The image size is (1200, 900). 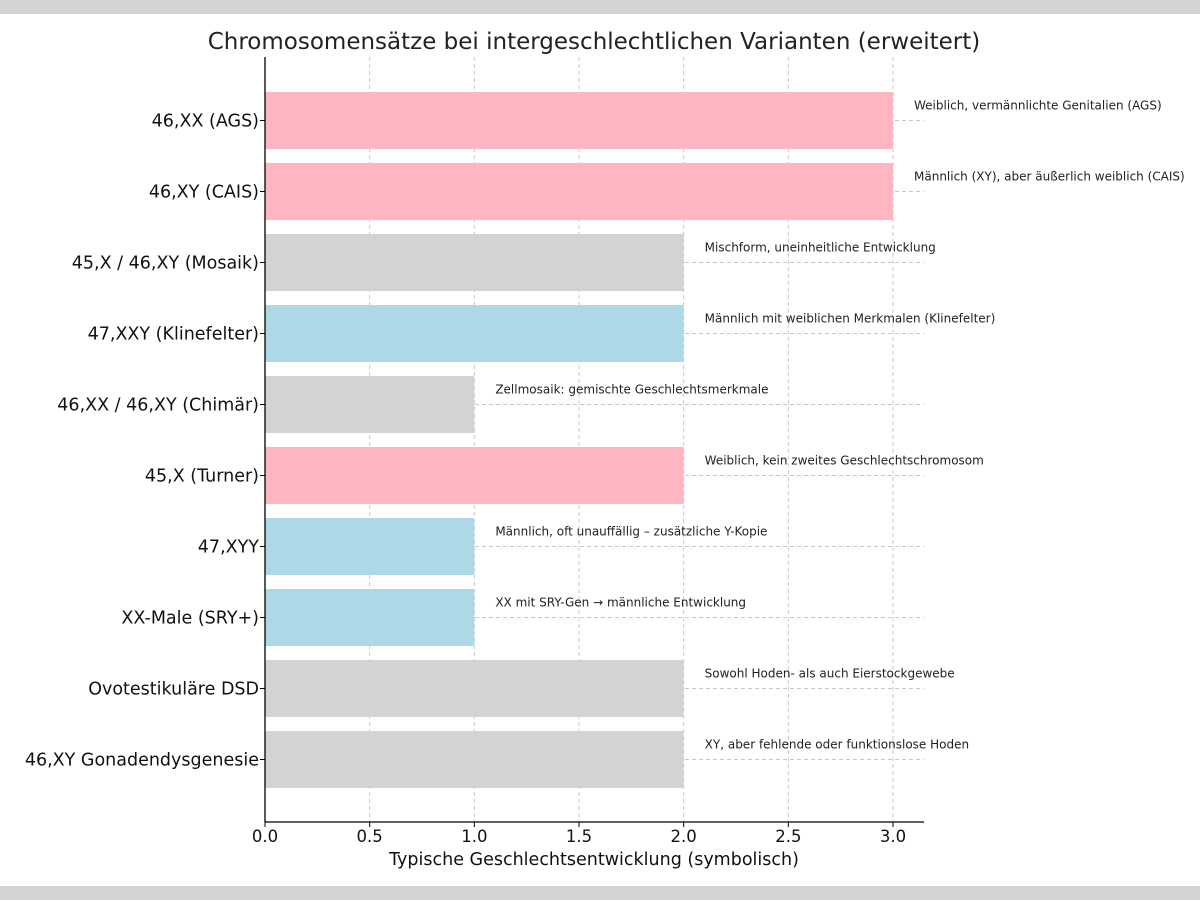 What do you see at coordinates (830, 674) in the screenshot?
I see `bar-annotation: Sowohl Hoden- als auch Eierstockgewebe` at bounding box center [830, 674].